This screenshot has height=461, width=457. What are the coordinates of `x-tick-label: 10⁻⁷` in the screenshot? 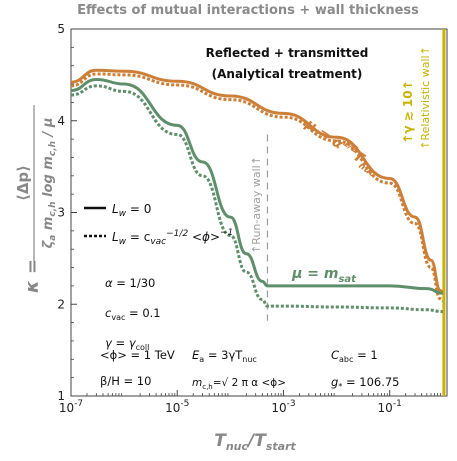 It's located at (71, 407).